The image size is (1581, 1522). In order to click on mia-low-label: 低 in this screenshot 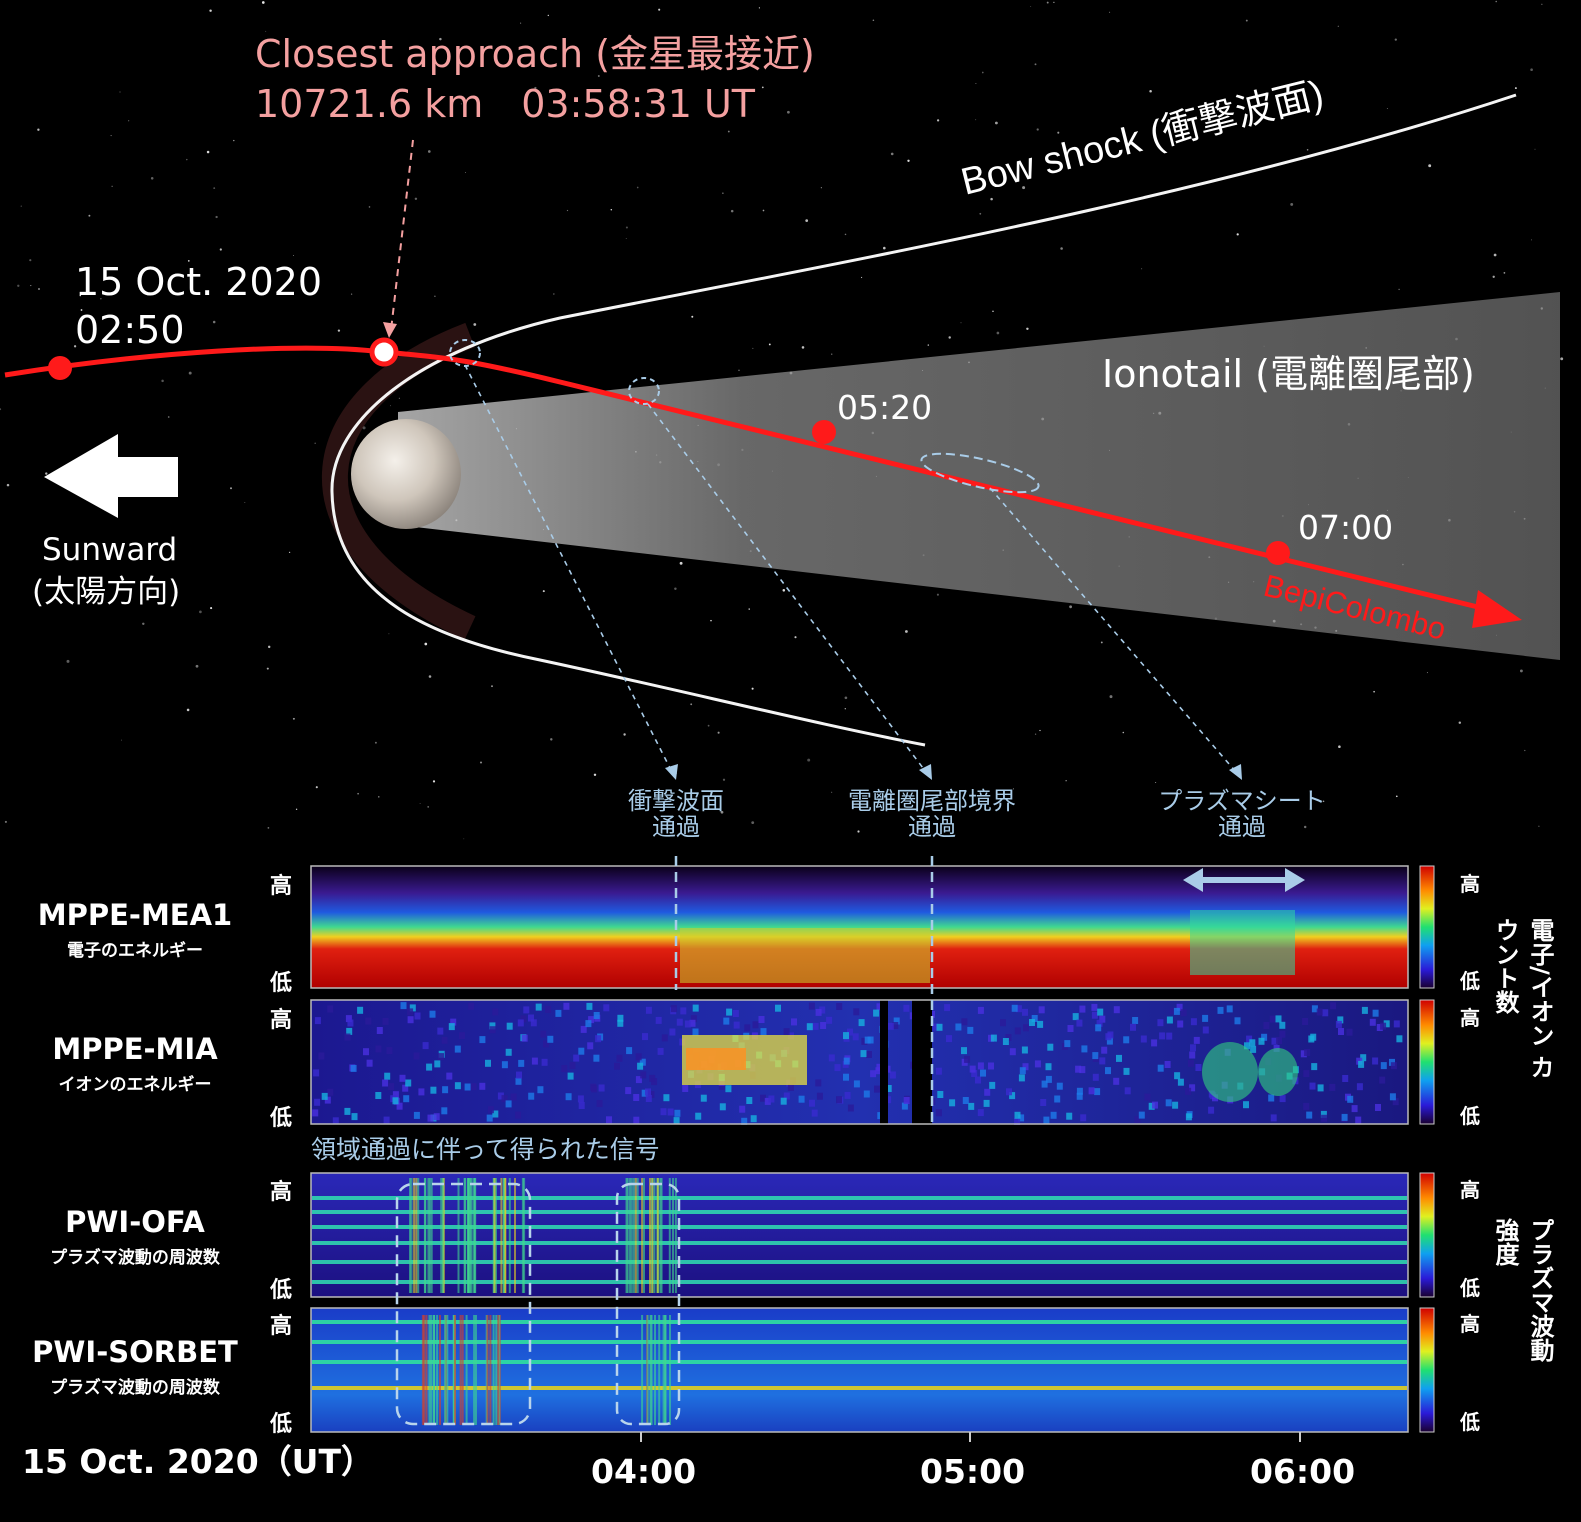, I will do `click(280, 1118)`.